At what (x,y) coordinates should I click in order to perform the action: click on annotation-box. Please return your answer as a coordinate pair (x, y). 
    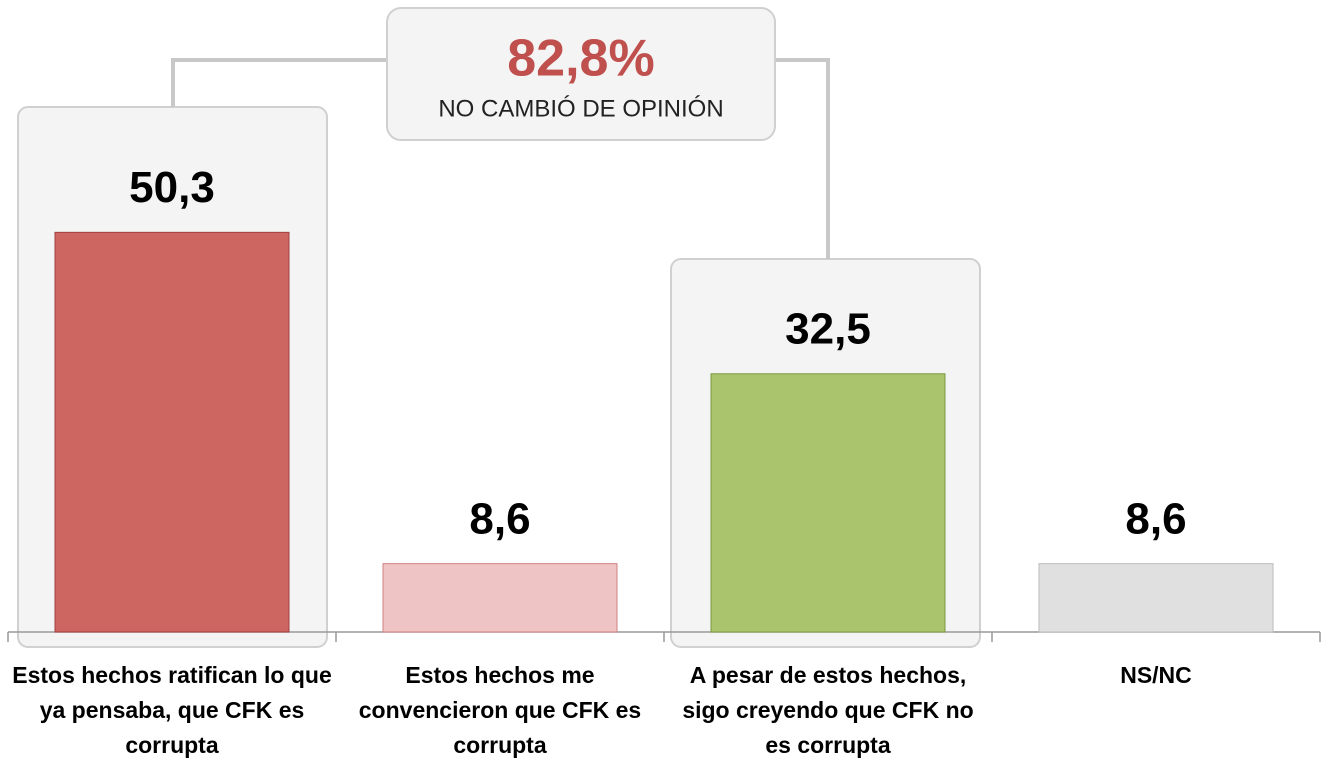
    Looking at the image, I should click on (581, 74).